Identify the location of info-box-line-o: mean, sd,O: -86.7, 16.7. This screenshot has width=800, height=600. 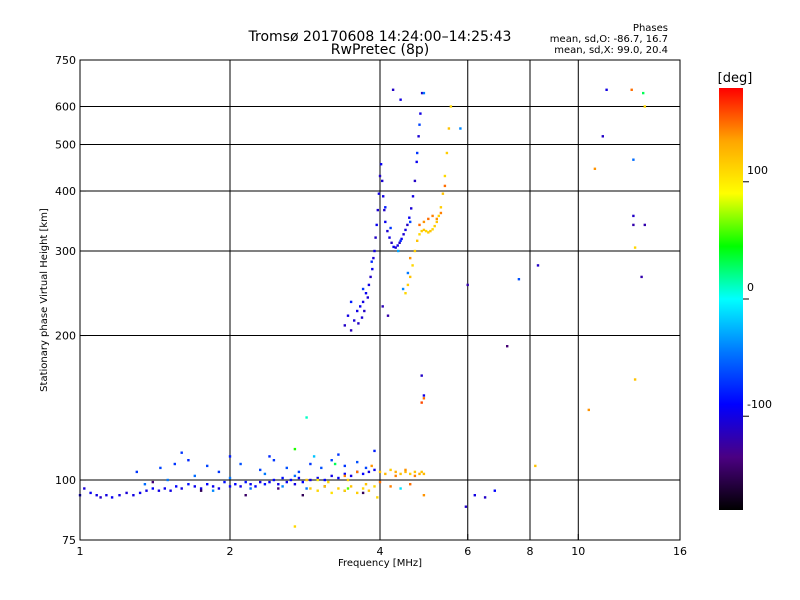
(609, 39).